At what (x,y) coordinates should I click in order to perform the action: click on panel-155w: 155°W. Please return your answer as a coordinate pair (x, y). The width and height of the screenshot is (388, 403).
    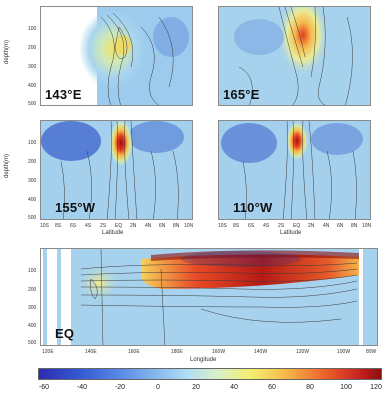
    Looking at the image, I should click on (116, 170).